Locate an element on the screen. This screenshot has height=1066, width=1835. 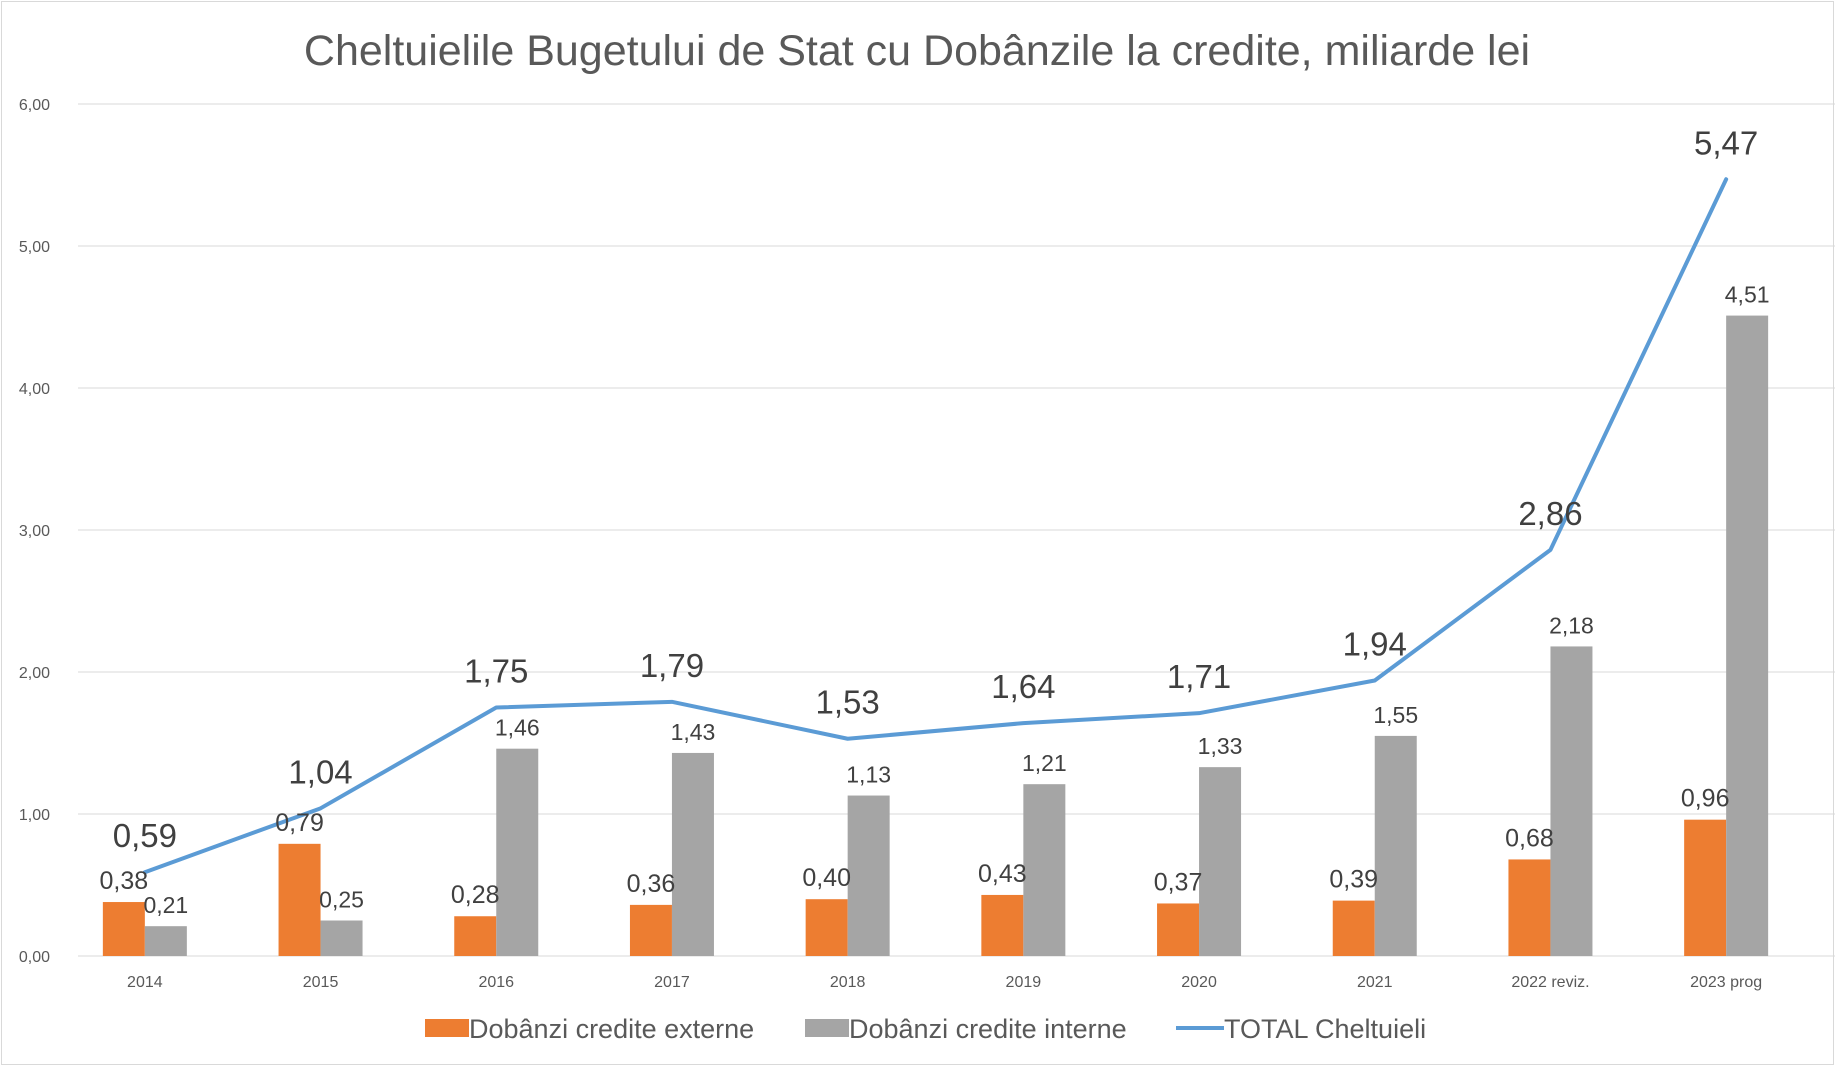
label-interne-3: 1,43 is located at coordinates (693, 732).